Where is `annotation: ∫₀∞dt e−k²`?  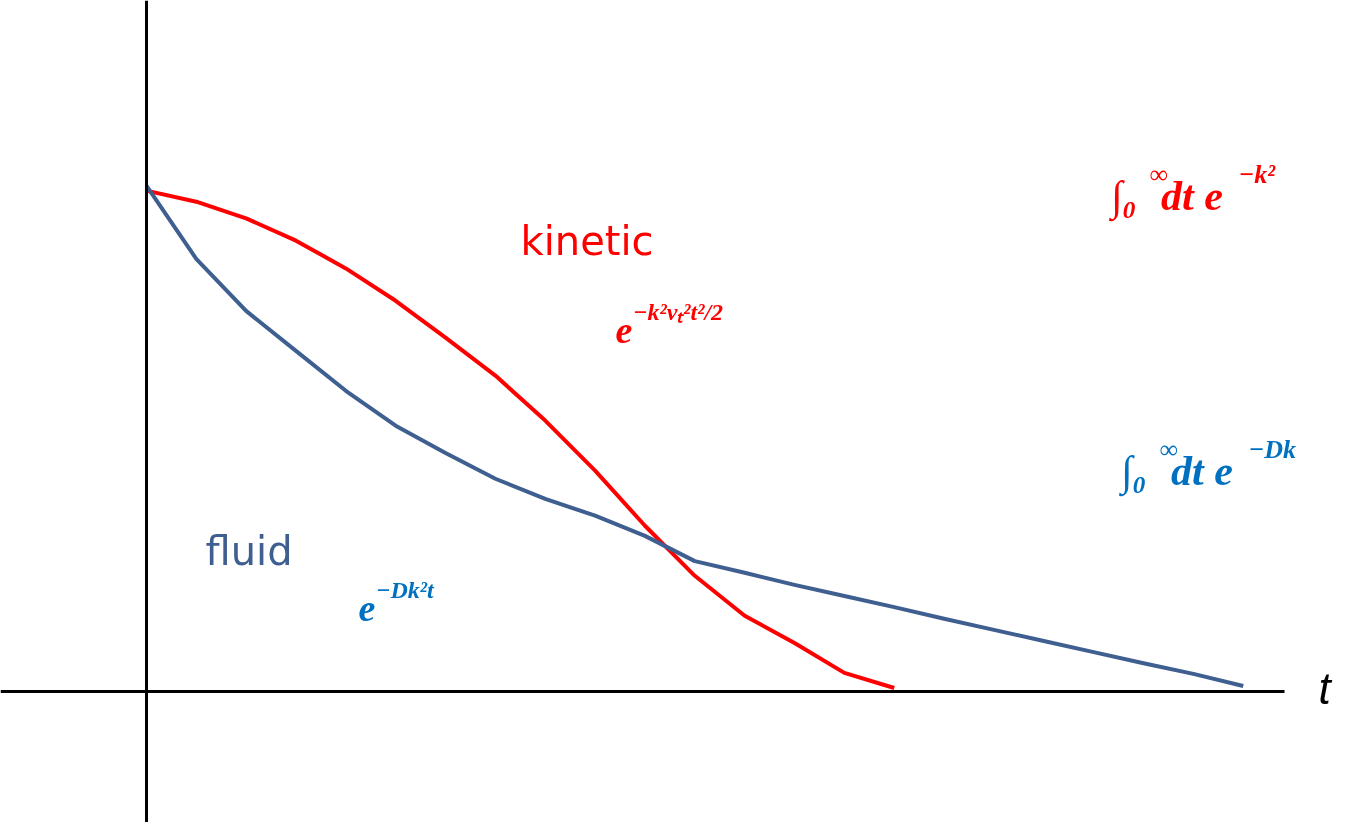 annotation: ∫₀∞dt e−k² is located at coordinates (1192, 191).